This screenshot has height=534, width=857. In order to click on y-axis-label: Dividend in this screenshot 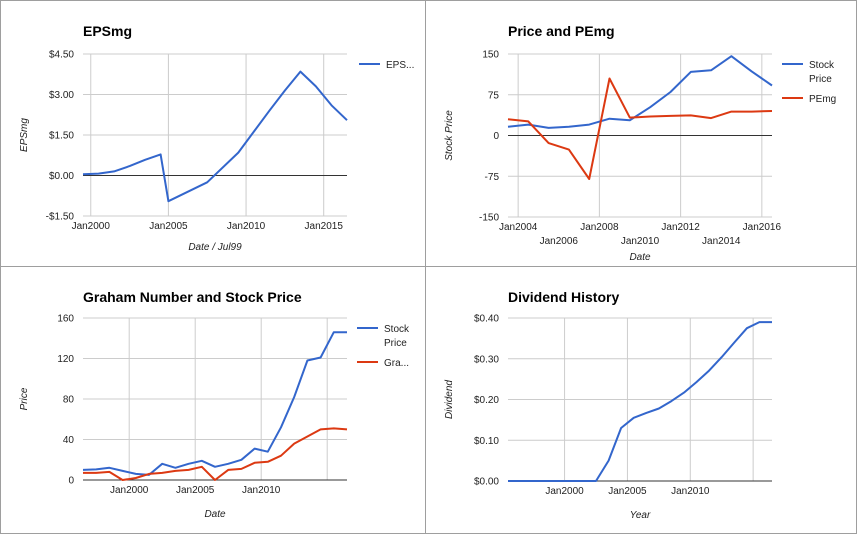, I will do `click(449, 399)`.